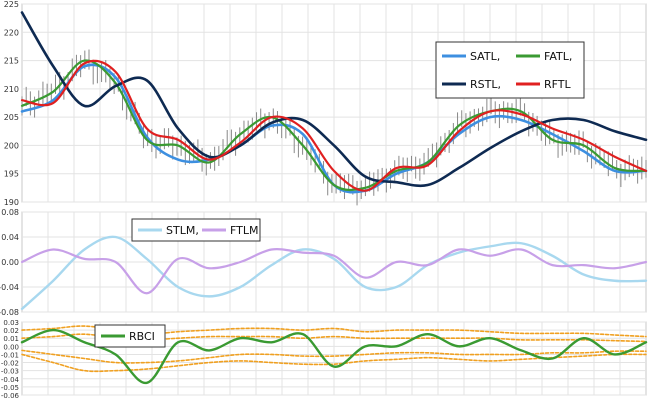  I want to click on y-tick-label: 0.02, so click(11, 331).